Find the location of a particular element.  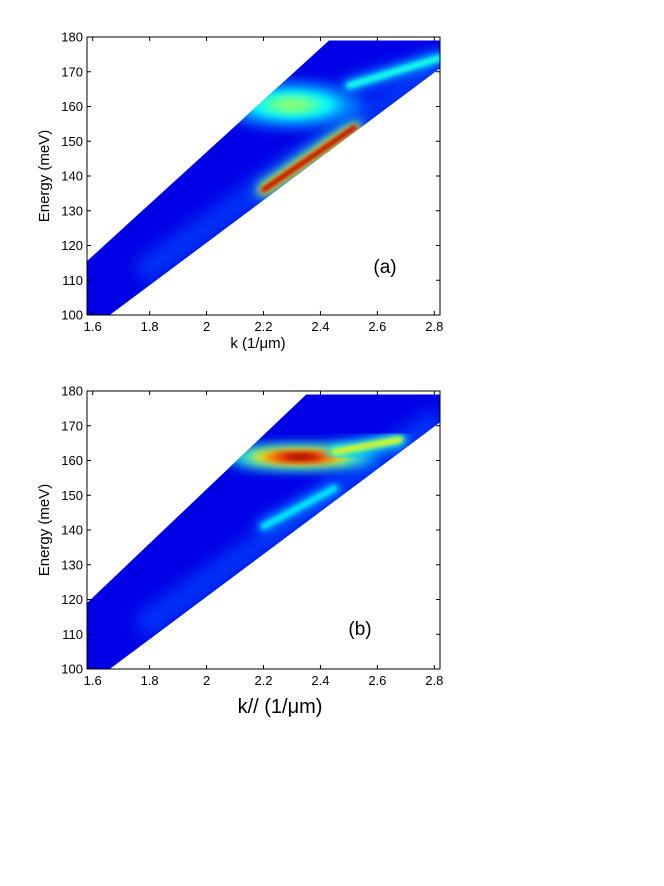

x-tick-label-a: 2.4 is located at coordinates (320, 326).